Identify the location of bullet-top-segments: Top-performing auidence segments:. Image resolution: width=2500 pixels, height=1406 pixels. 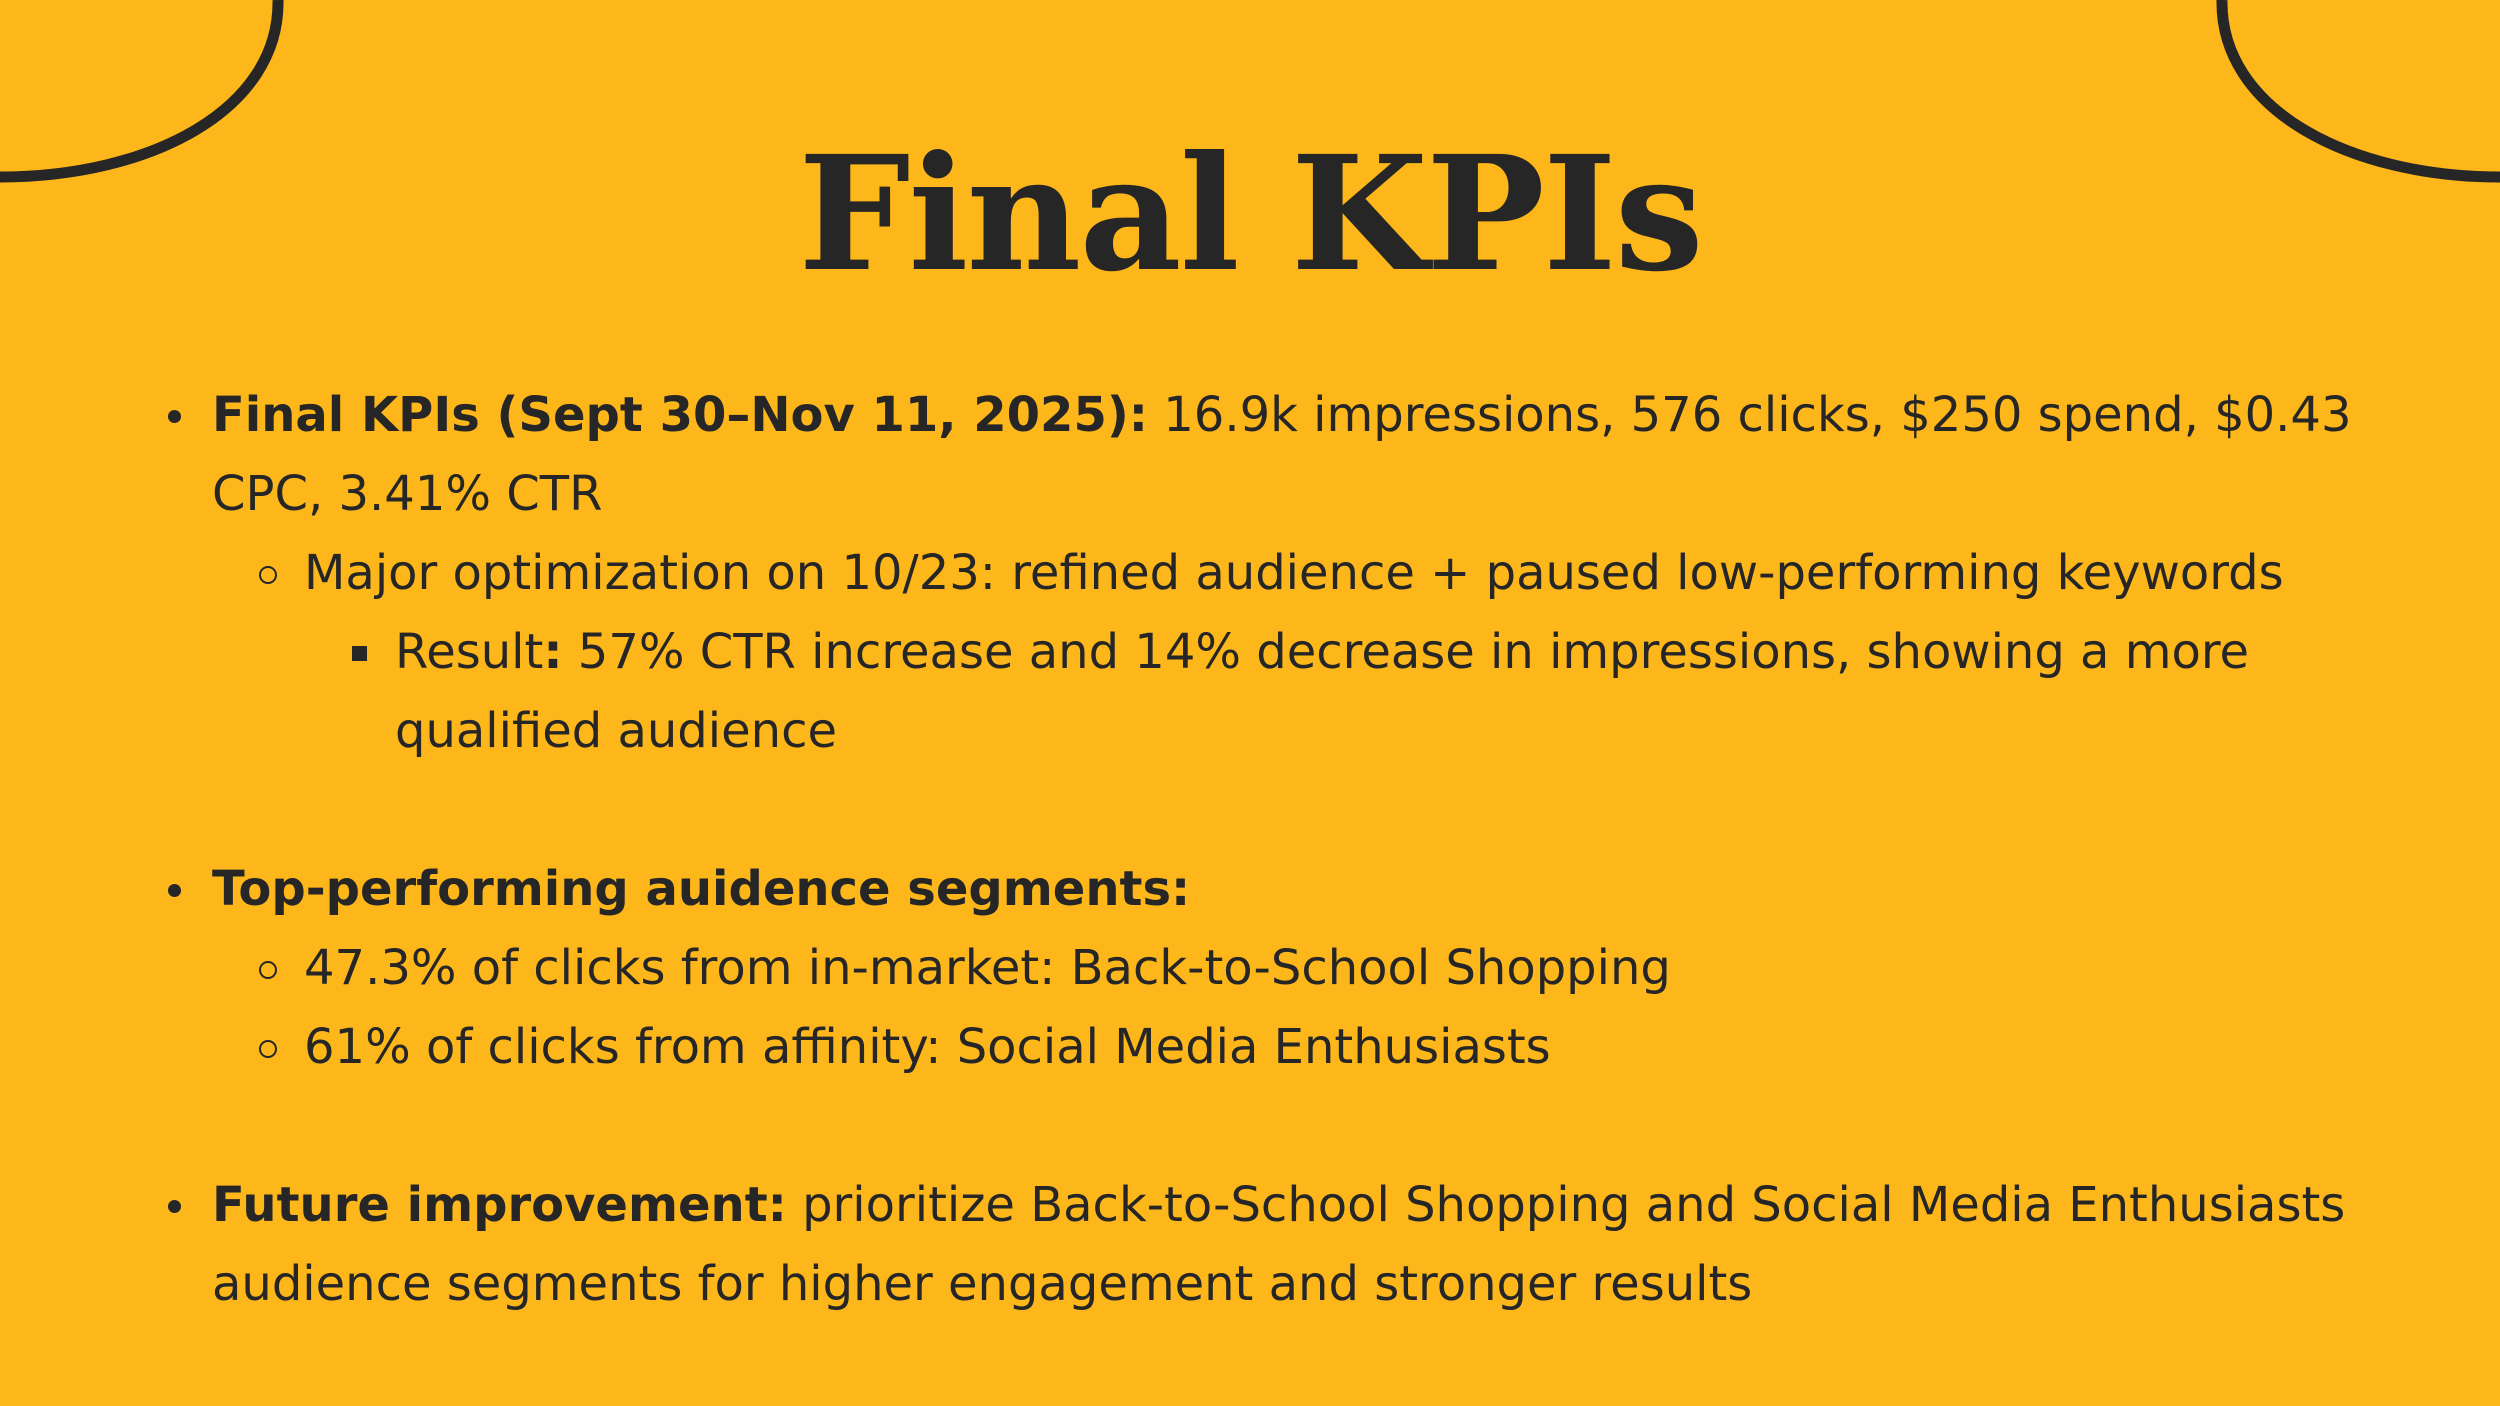
(1250, 889).